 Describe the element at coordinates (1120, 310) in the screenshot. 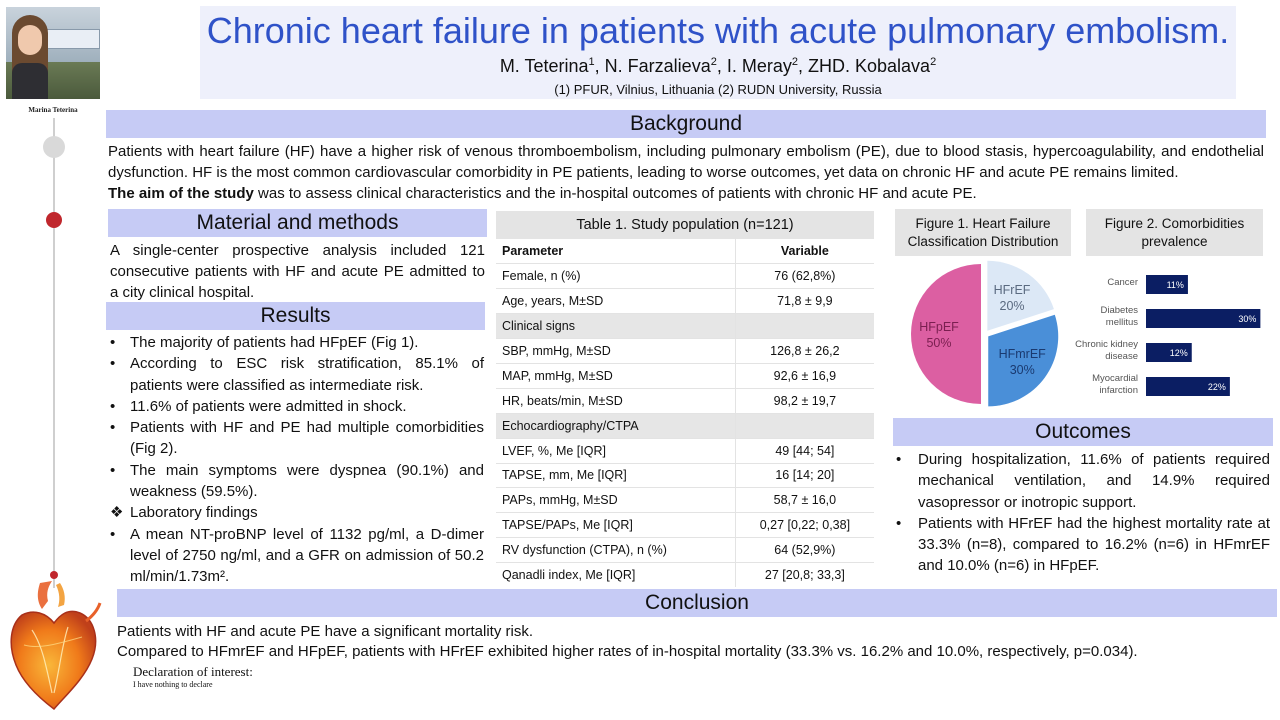

I see `bar-category-label: Diabetes` at that location.